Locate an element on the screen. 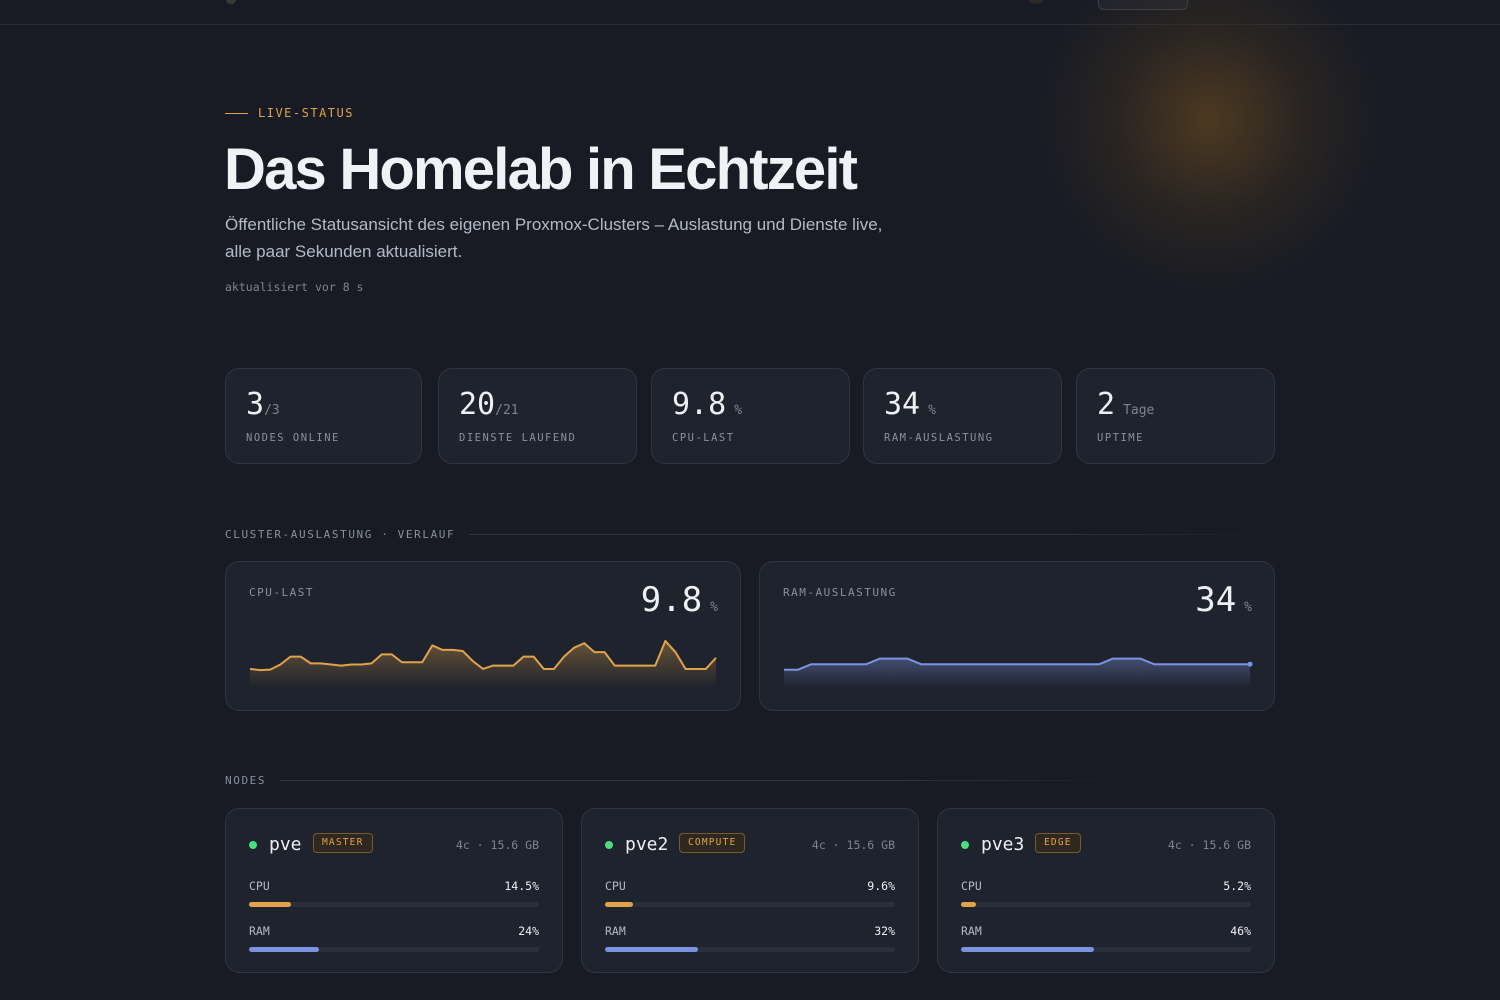 The width and height of the screenshot is (1500, 1000). page-title: Das Homelab in Echtzeit is located at coordinates (541, 169).